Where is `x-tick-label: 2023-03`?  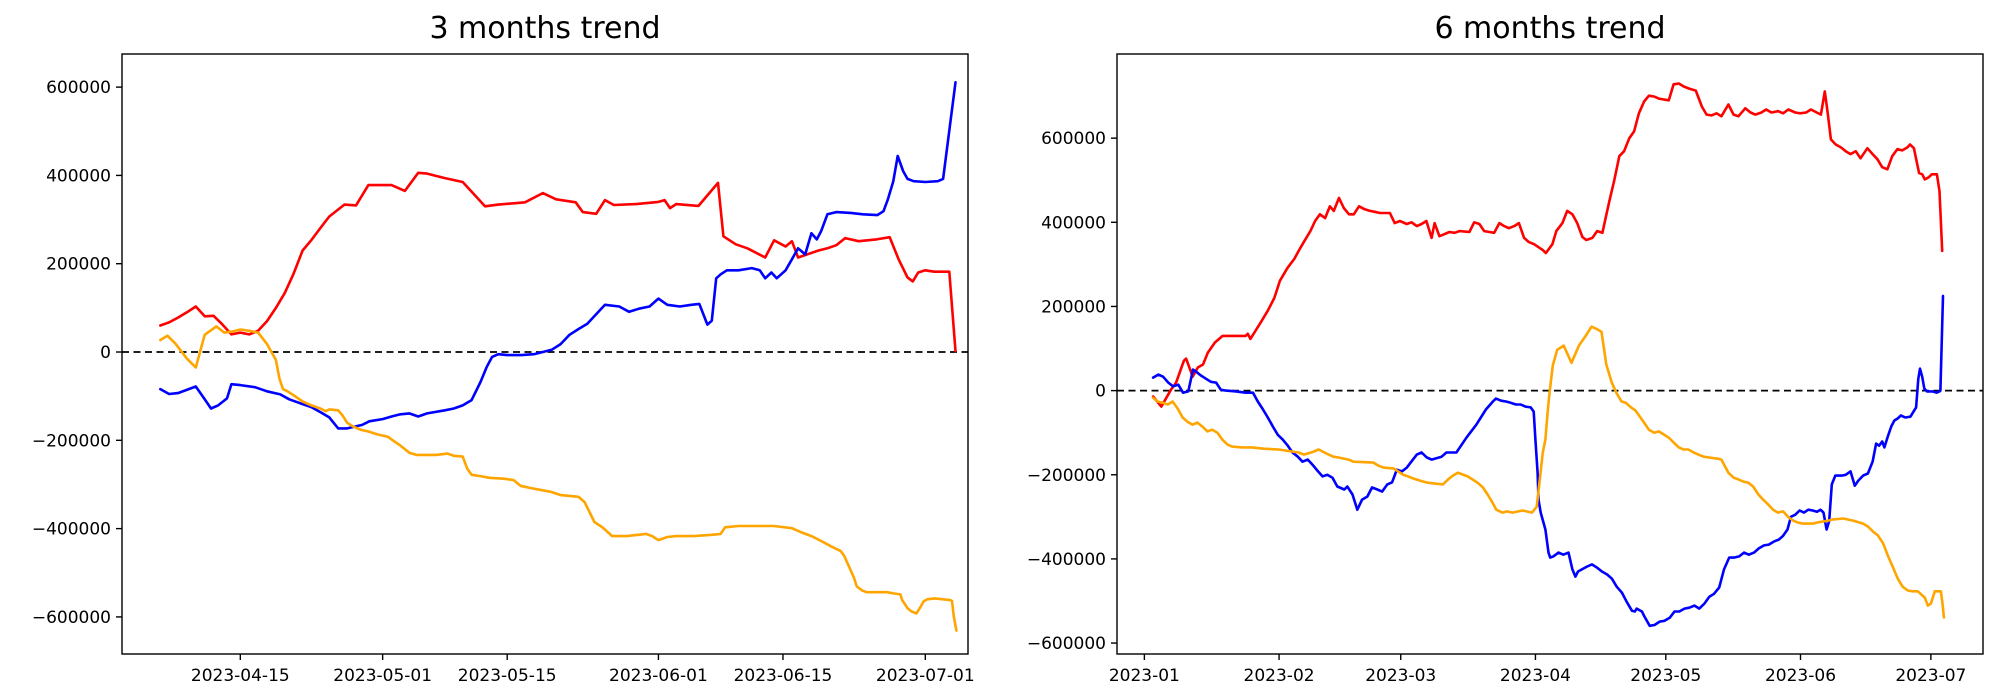 x-tick-label: 2023-03 is located at coordinates (1400, 676).